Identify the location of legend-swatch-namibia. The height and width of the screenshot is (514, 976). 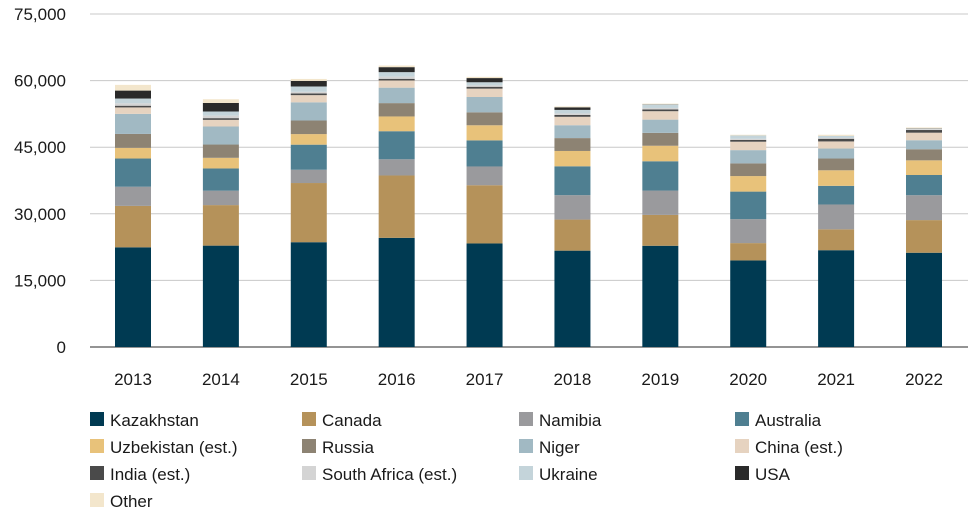
(526, 419).